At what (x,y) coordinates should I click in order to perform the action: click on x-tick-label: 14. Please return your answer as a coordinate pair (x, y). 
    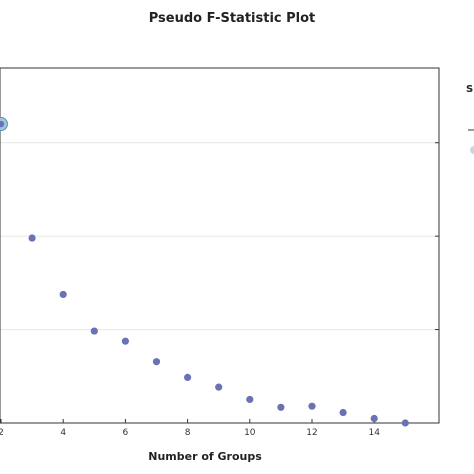
    Looking at the image, I should click on (374, 433).